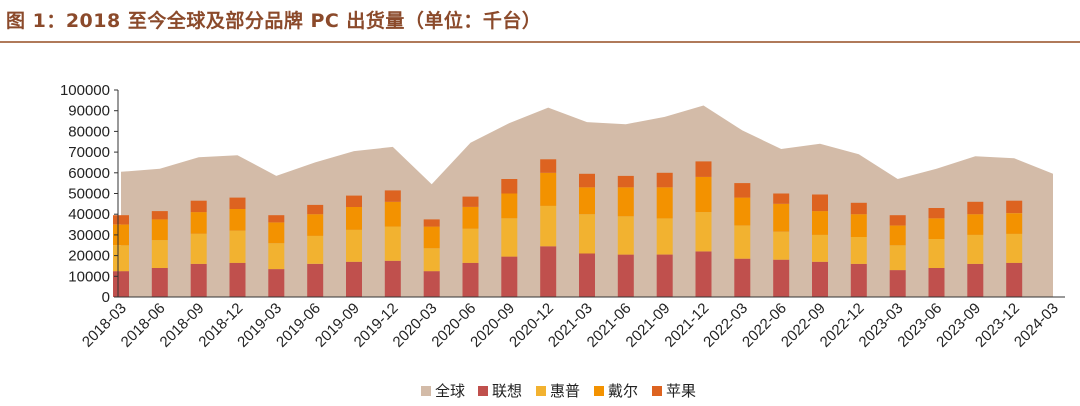 The width and height of the screenshot is (1080, 406). What do you see at coordinates (89, 173) in the screenshot?
I see `y-tick-label: 60000` at bounding box center [89, 173].